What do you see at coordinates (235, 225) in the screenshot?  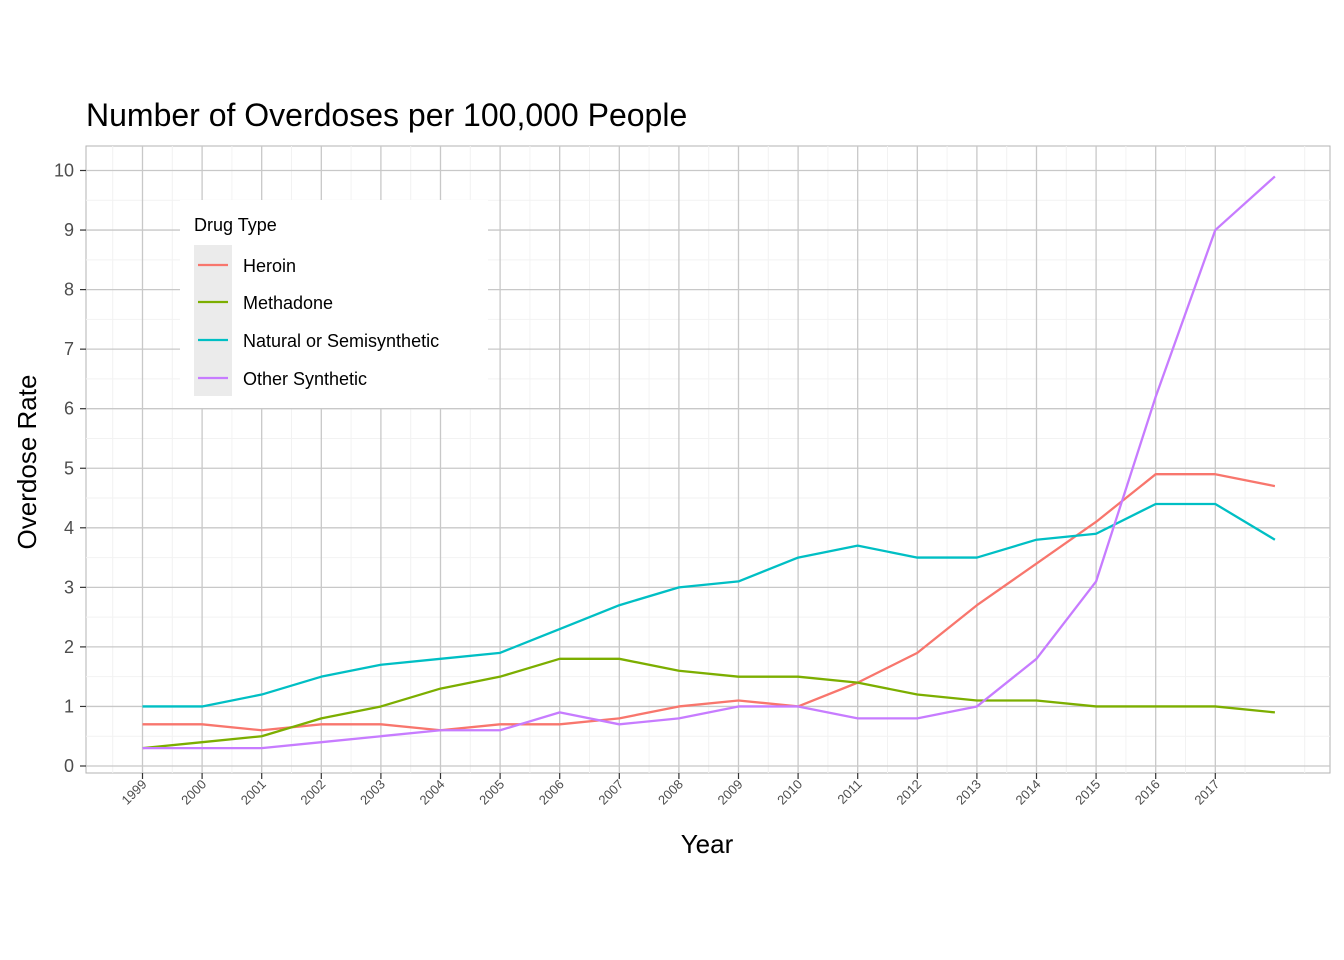 I see `legend-title: Drug Type` at bounding box center [235, 225].